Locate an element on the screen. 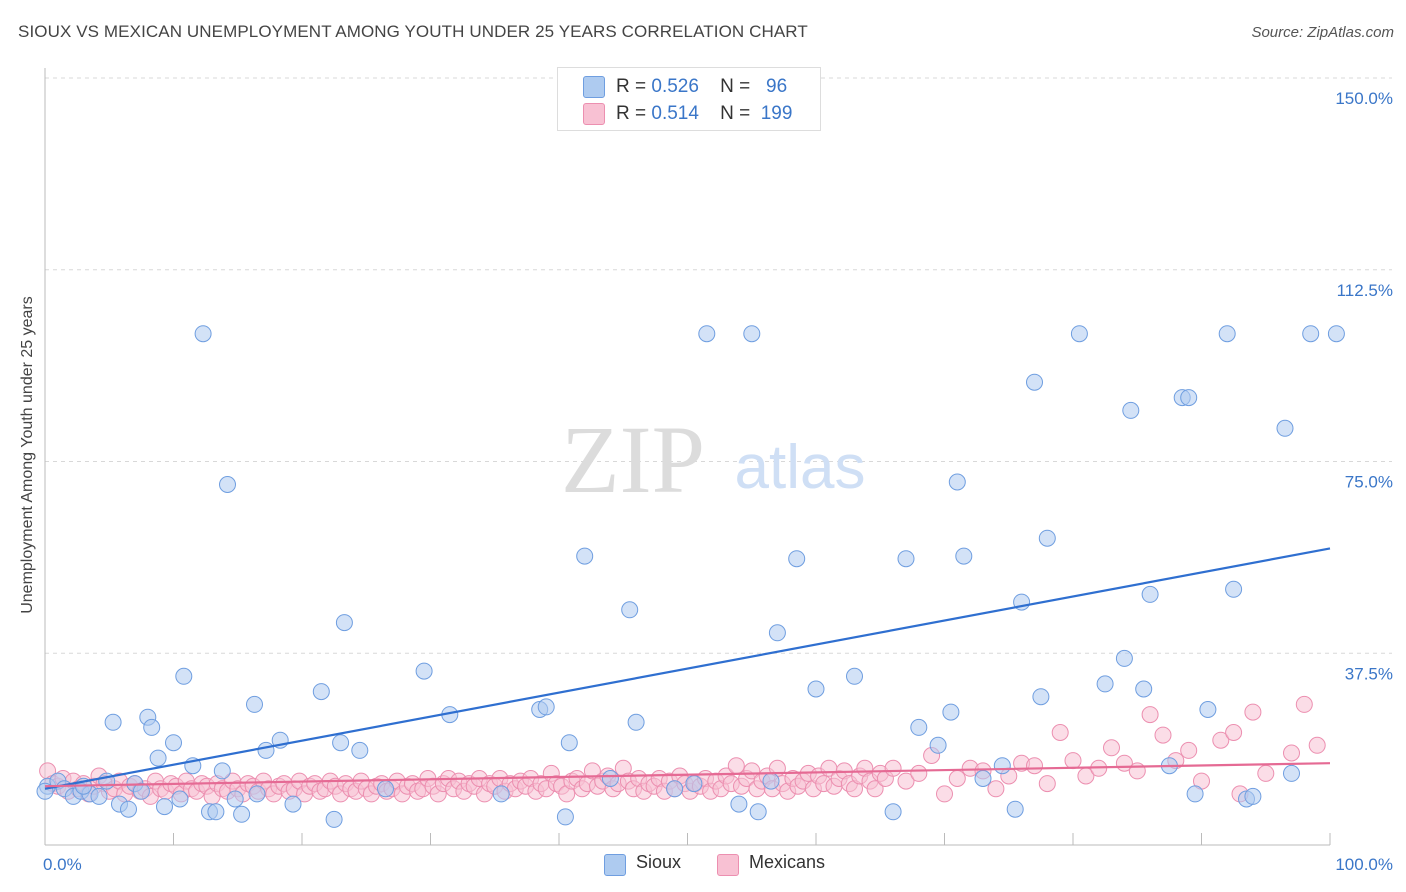 The width and height of the screenshot is (1406, 892). legend-swatch-mexicans is located at coordinates (594, 114).